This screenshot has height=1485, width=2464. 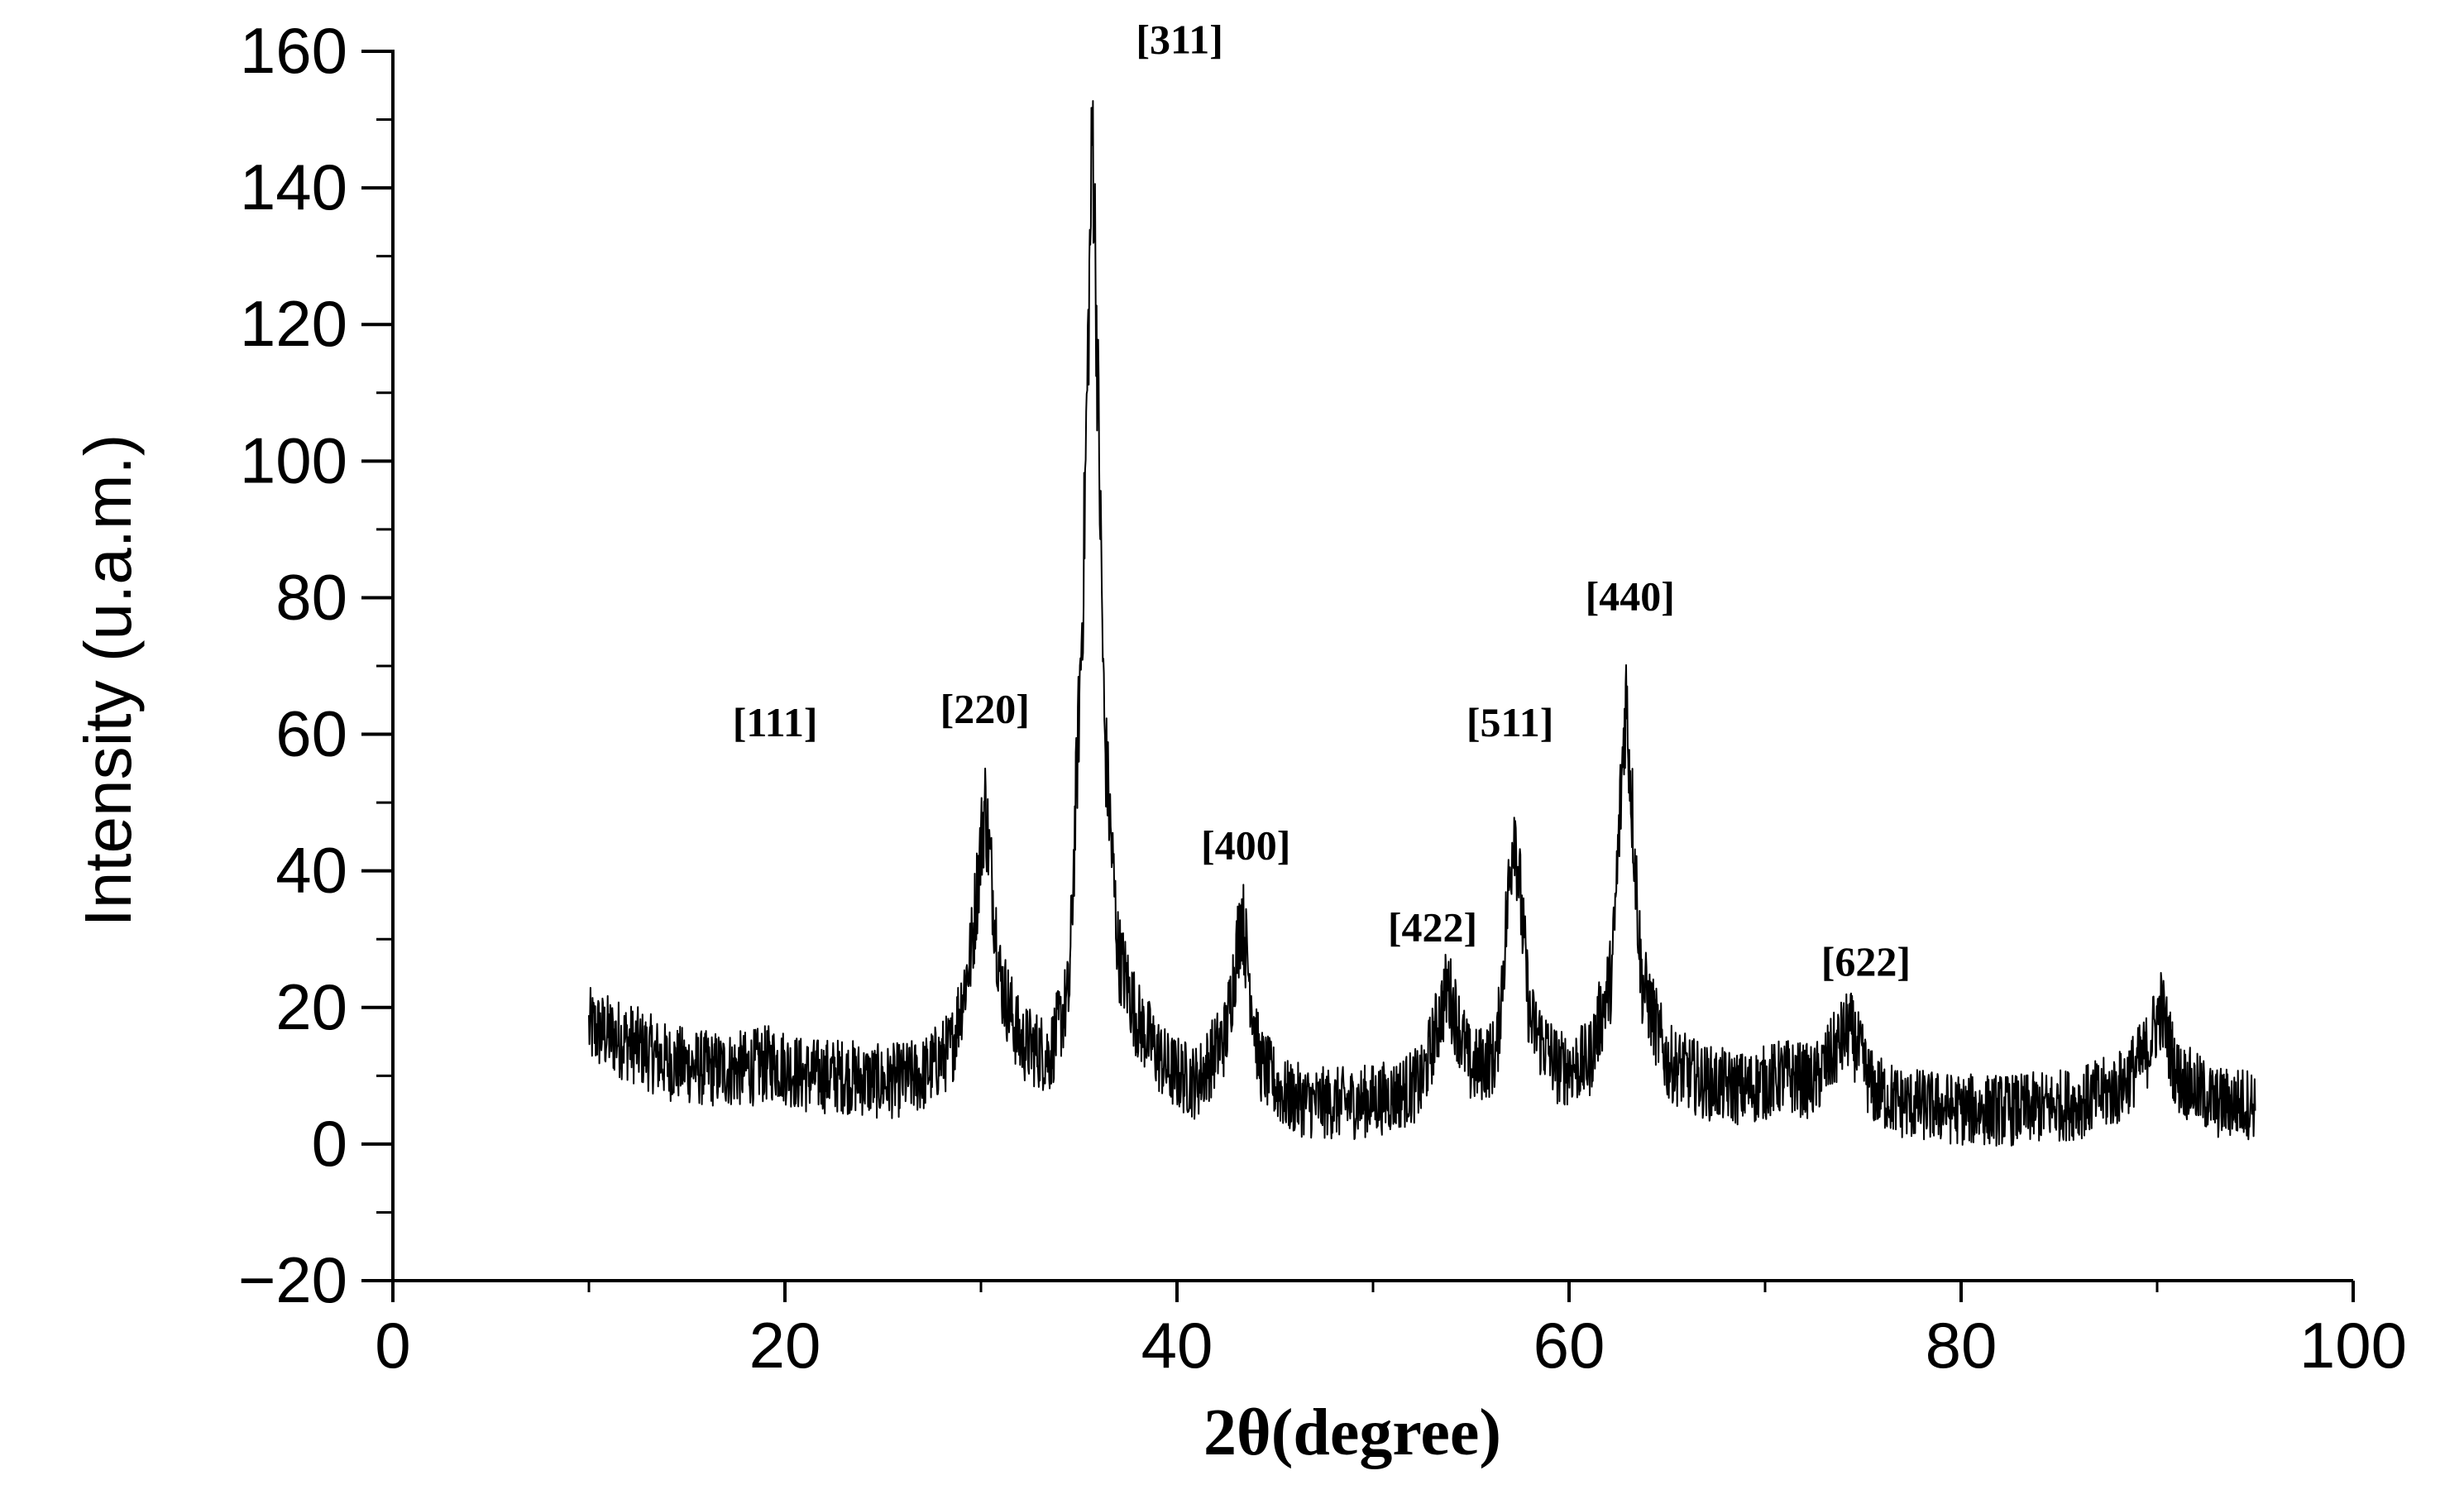 I want to click on x-tick-label: 100, so click(x=2353, y=1345).